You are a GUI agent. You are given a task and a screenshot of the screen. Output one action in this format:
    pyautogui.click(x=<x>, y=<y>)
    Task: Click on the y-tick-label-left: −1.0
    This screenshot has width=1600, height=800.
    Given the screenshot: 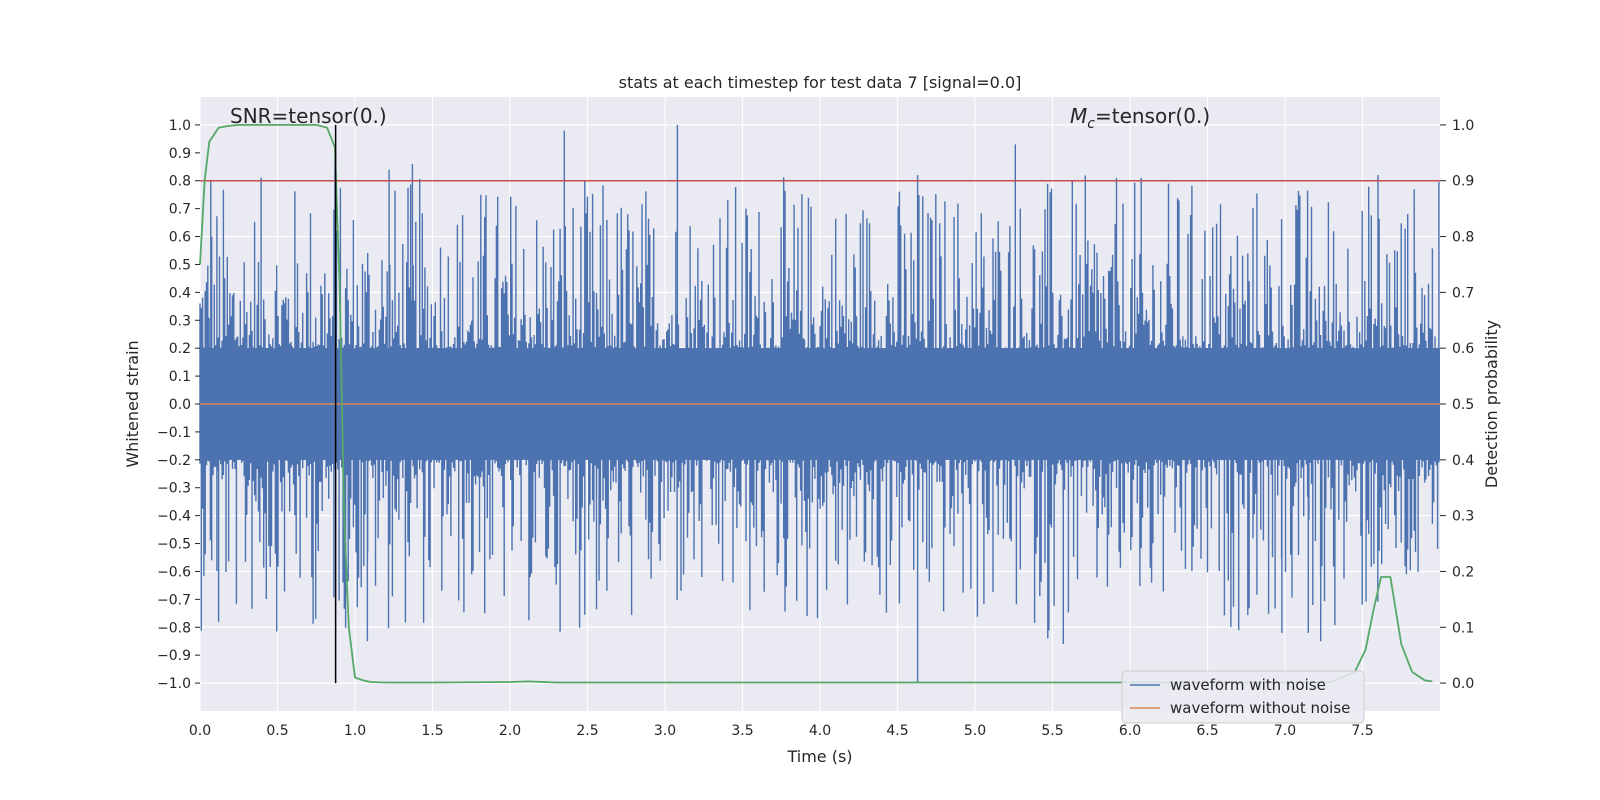 What is the action you would take?
    pyautogui.click(x=174, y=684)
    